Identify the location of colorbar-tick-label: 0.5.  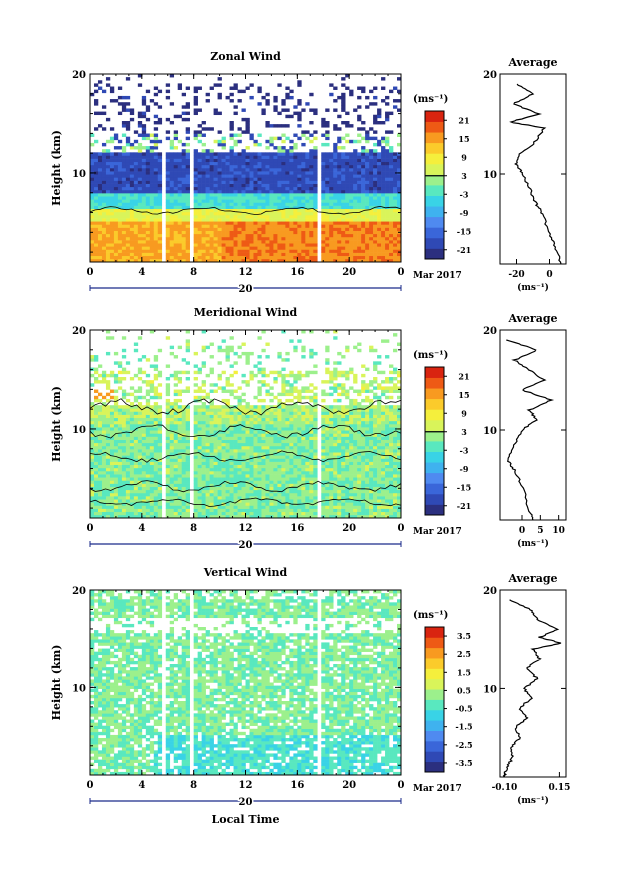
(464, 690).